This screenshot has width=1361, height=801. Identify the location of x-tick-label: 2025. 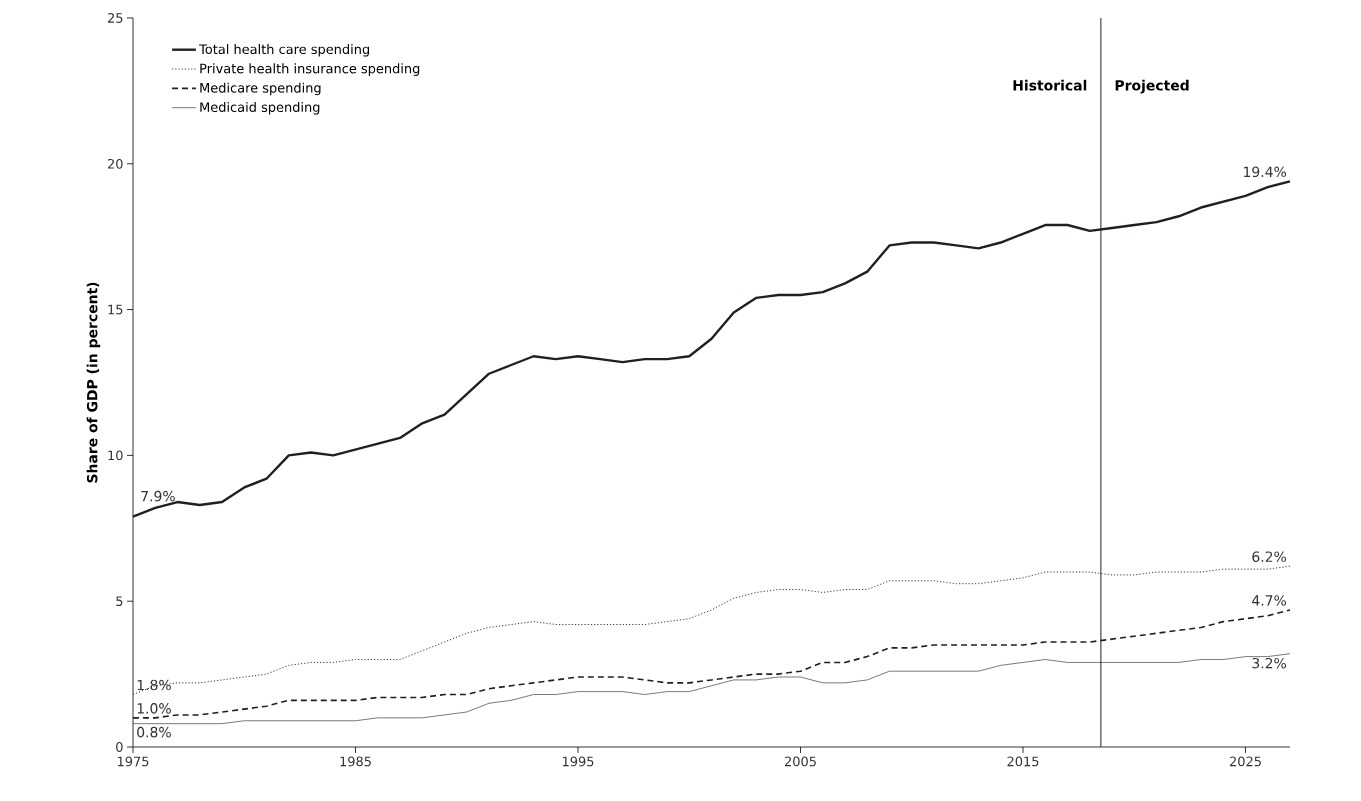
(1245, 761).